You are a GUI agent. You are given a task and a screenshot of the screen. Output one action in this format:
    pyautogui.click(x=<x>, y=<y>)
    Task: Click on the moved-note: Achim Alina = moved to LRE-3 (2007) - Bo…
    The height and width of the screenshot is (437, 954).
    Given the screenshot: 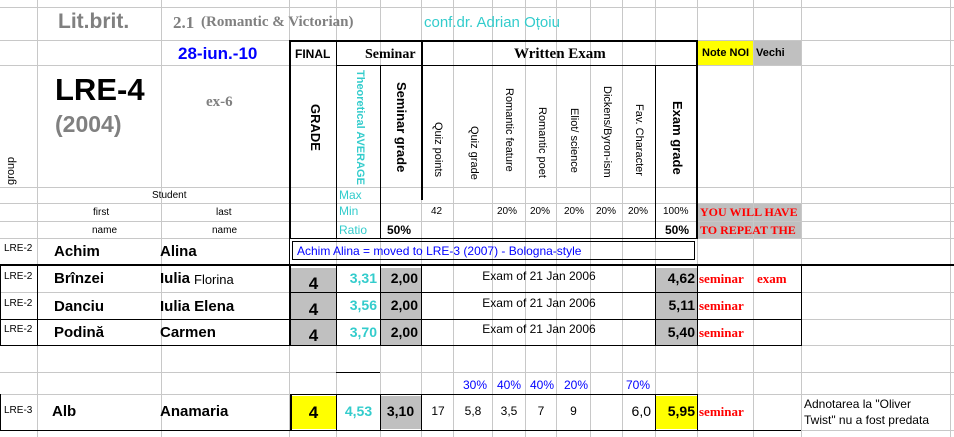 What is the action you would take?
    pyautogui.click(x=439, y=251)
    